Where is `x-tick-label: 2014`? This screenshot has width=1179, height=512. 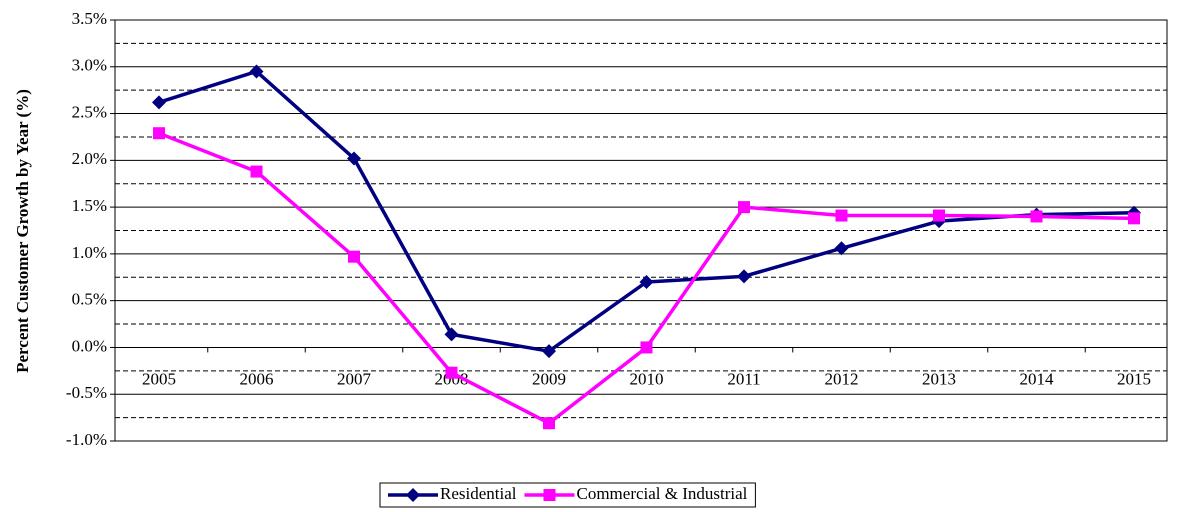 x-tick-label: 2014 is located at coordinates (1037, 378).